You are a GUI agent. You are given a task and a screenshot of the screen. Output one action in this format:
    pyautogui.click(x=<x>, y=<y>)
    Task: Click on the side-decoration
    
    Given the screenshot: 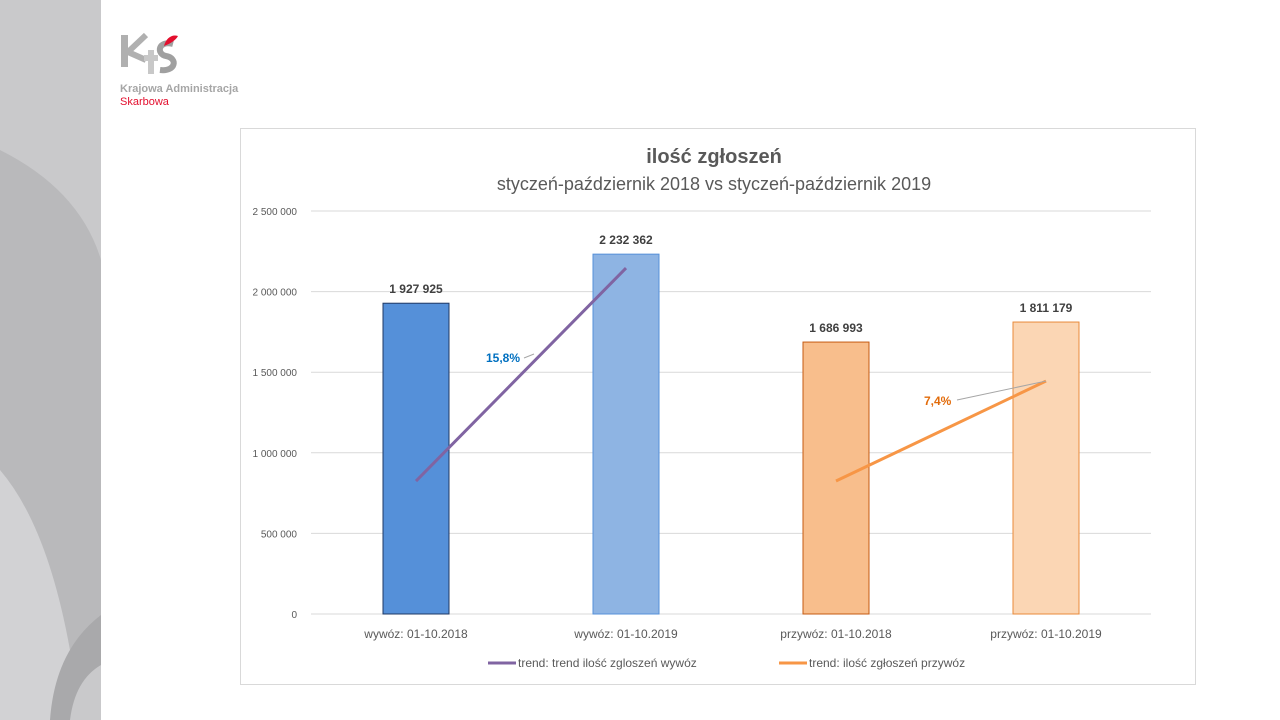 What is the action you would take?
    pyautogui.click(x=50, y=360)
    